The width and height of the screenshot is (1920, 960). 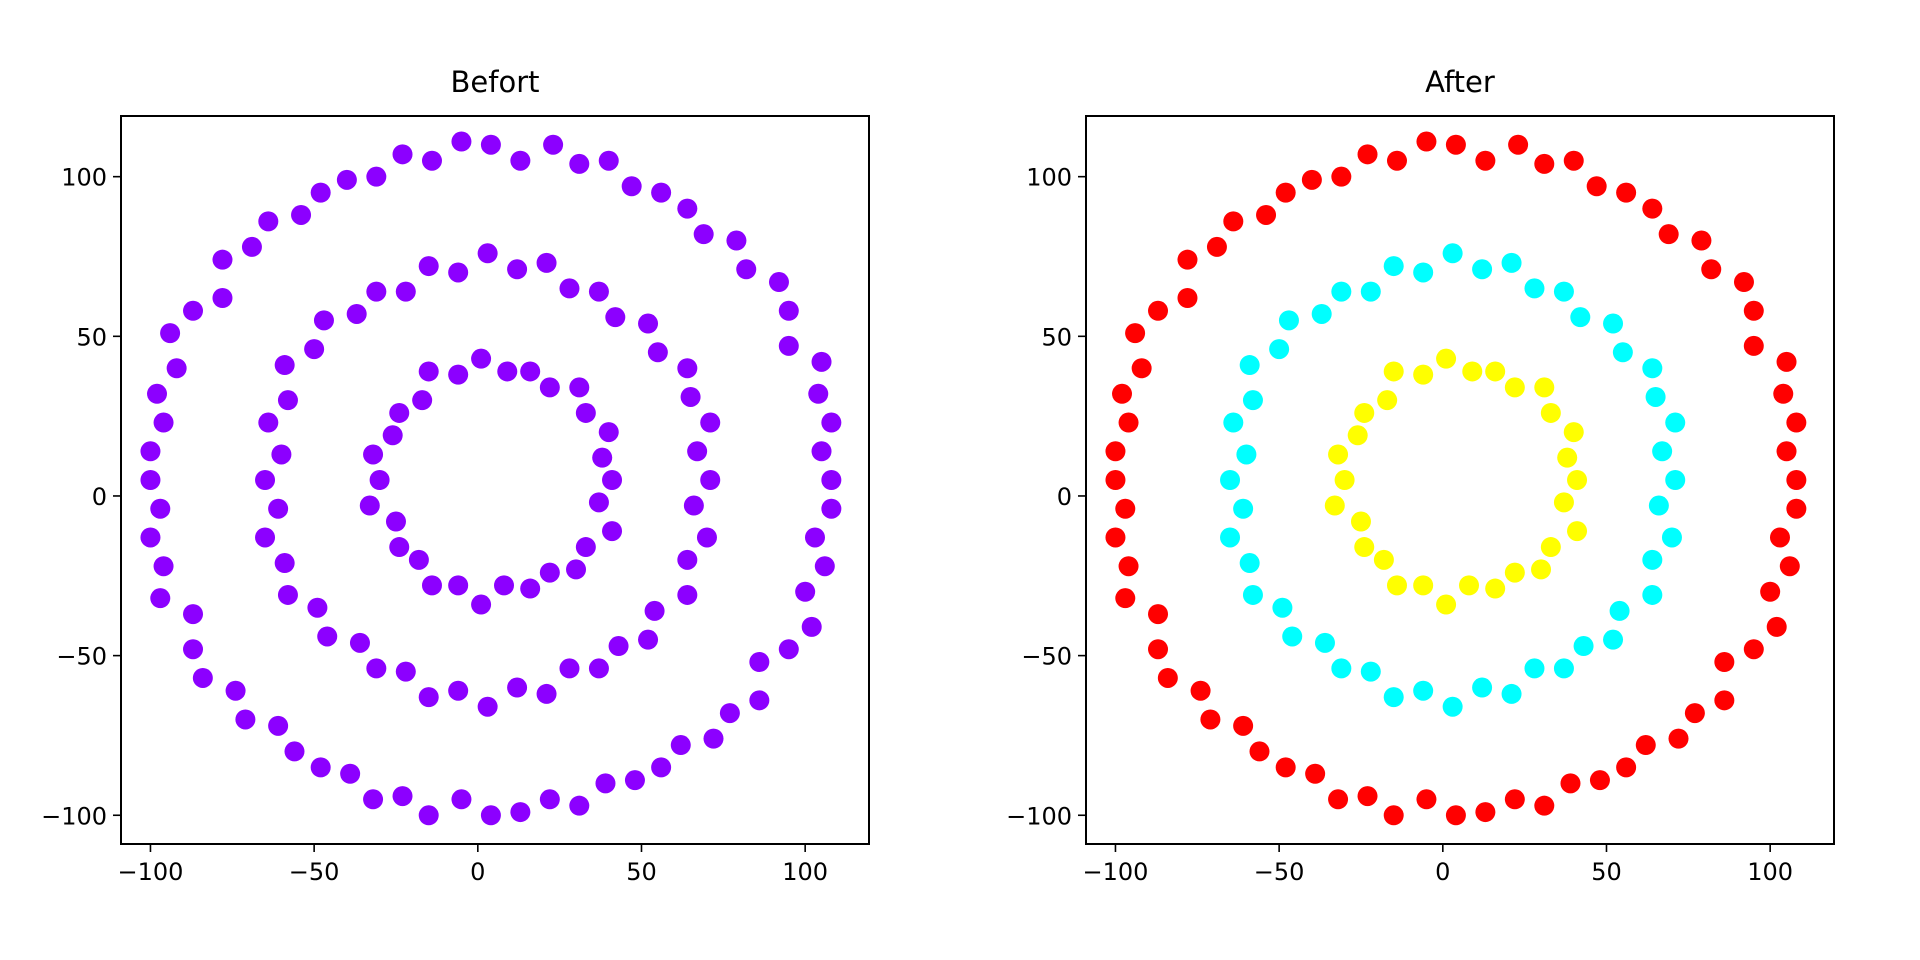 What do you see at coordinates (805, 872) in the screenshot?
I see `x-tick-label: 100` at bounding box center [805, 872].